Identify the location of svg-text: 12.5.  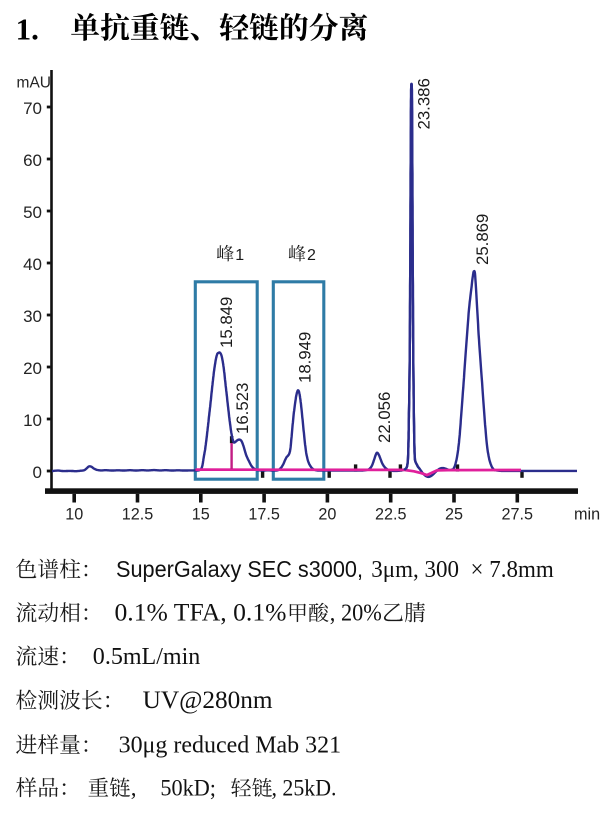
(138, 515).